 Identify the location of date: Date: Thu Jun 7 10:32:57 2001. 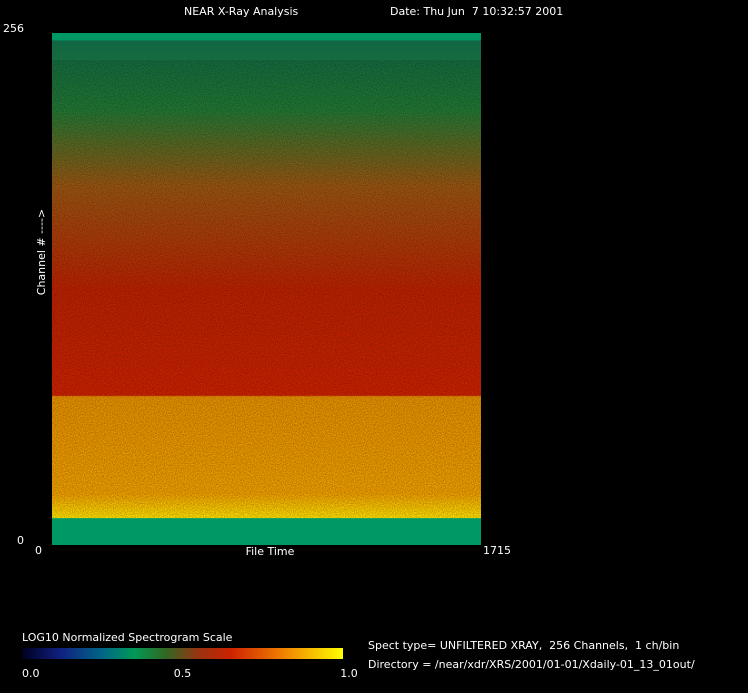
(476, 11).